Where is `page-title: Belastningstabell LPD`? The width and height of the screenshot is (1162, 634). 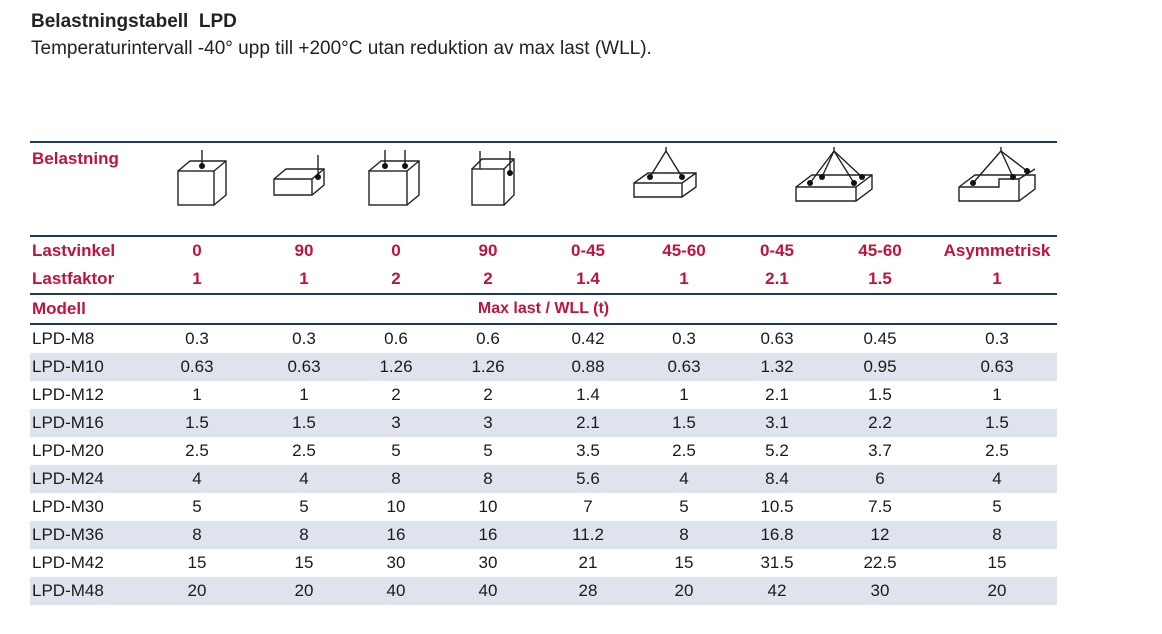 page-title: Belastningstabell LPD is located at coordinates (134, 21).